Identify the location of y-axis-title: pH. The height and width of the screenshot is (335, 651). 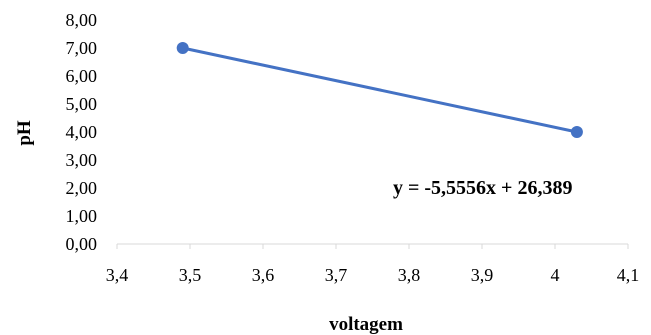
(24, 133).